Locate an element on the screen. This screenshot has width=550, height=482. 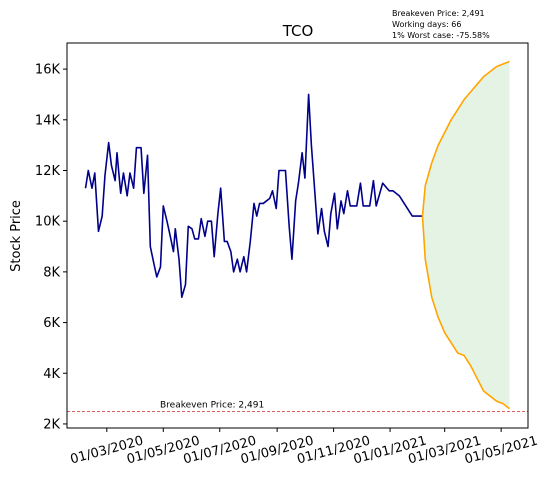
y-axis-label: Stock Price is located at coordinates (16, 236).